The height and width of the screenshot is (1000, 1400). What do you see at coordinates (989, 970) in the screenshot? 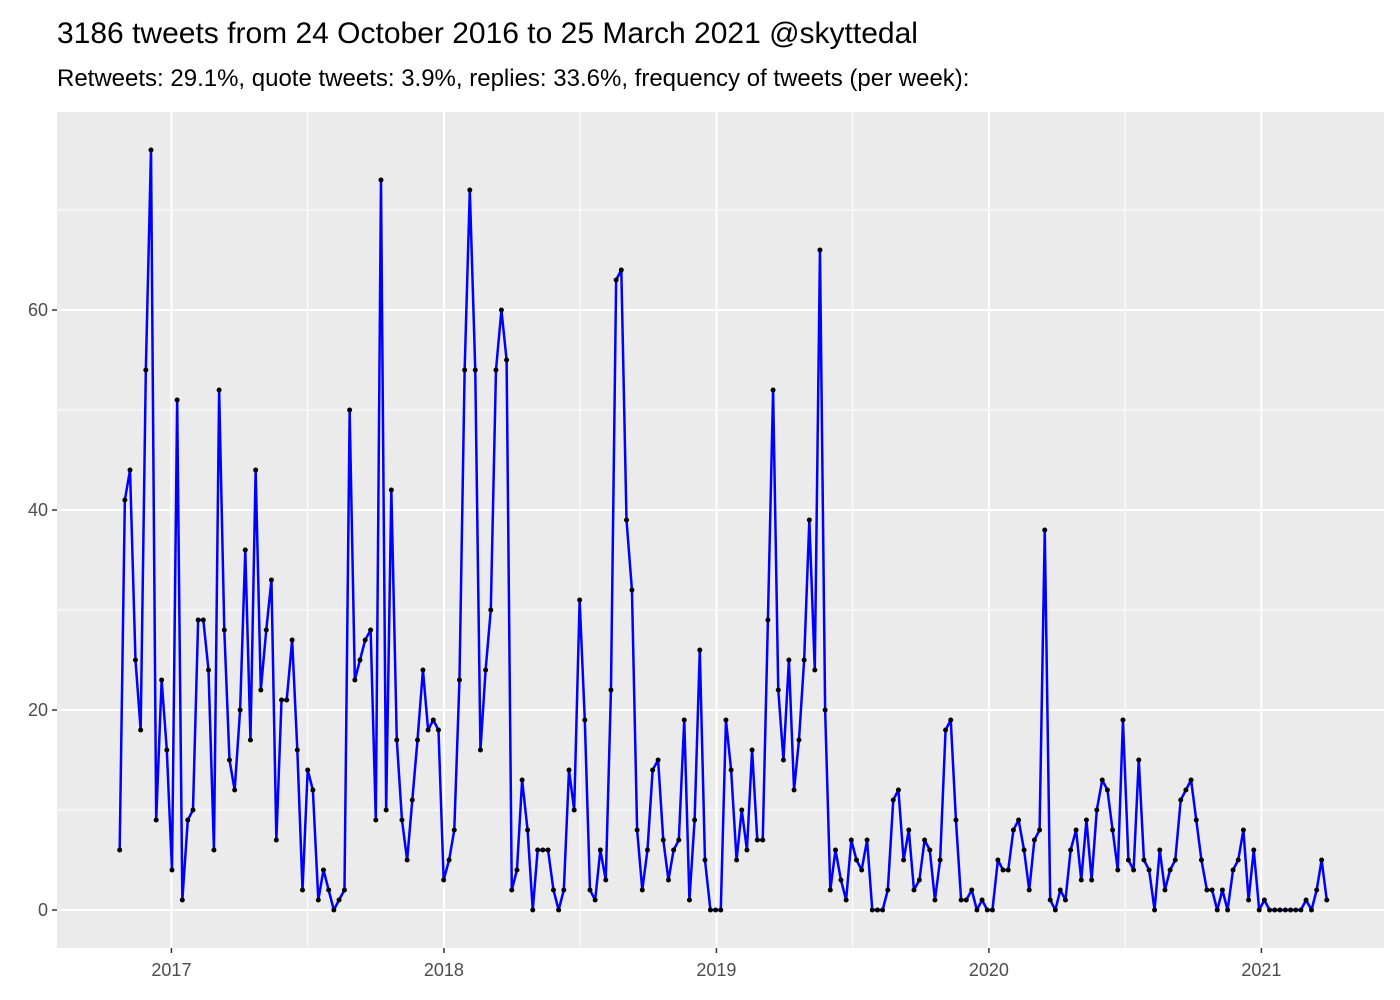
I see `x-tick-label: 2020` at bounding box center [989, 970].